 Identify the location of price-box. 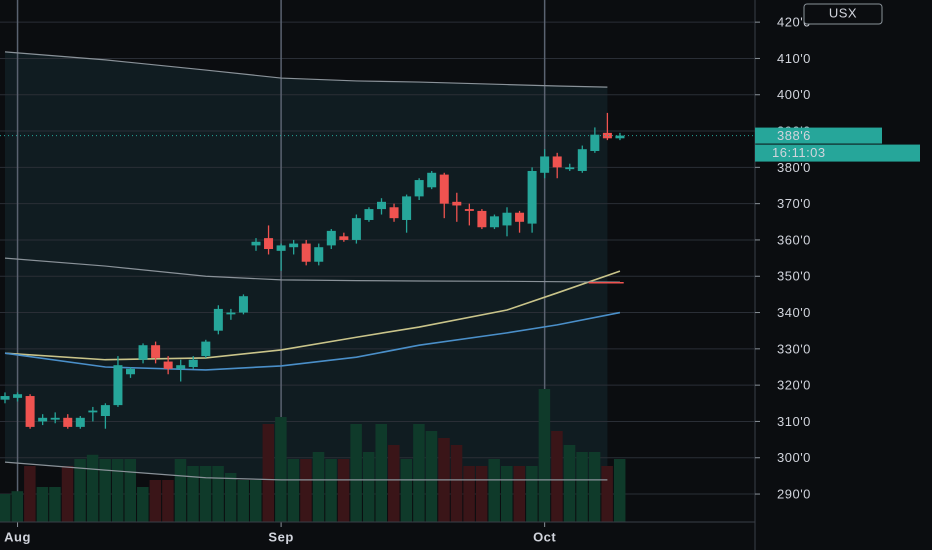
(818, 135).